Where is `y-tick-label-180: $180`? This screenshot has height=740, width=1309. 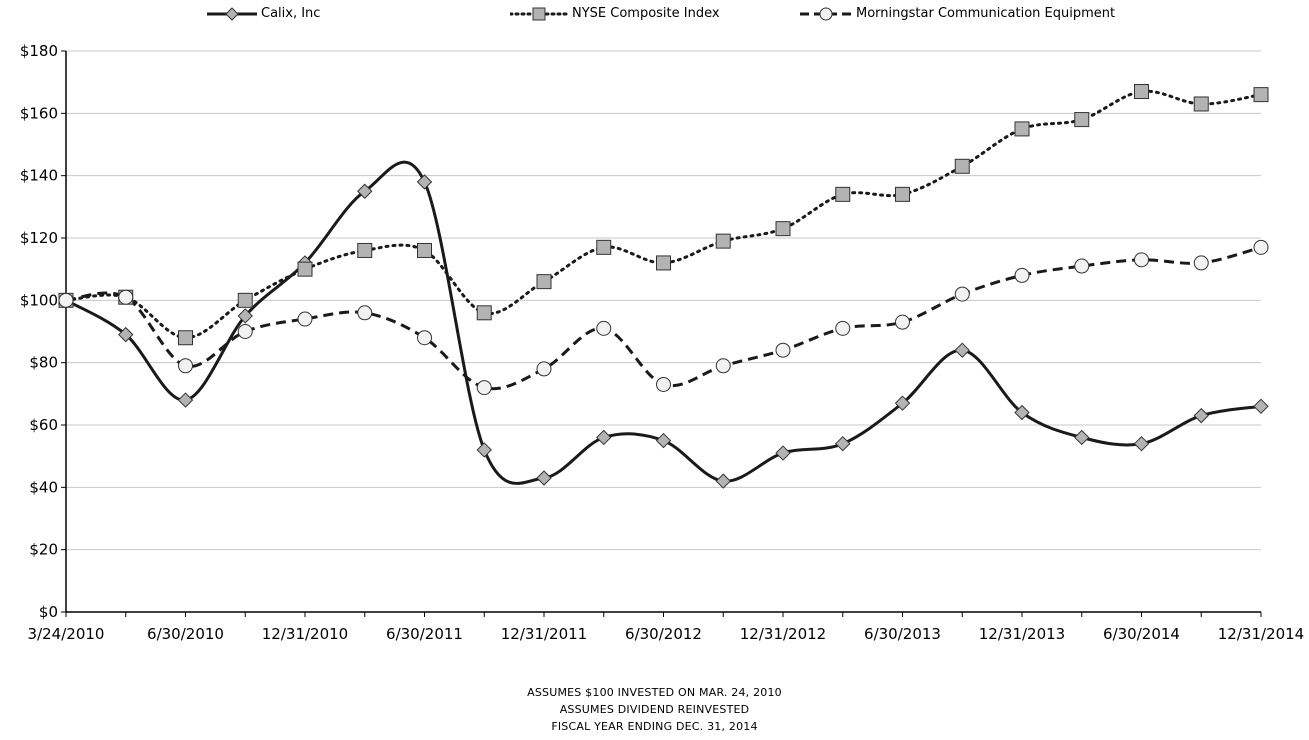
y-tick-label-180: $180 is located at coordinates (39, 51).